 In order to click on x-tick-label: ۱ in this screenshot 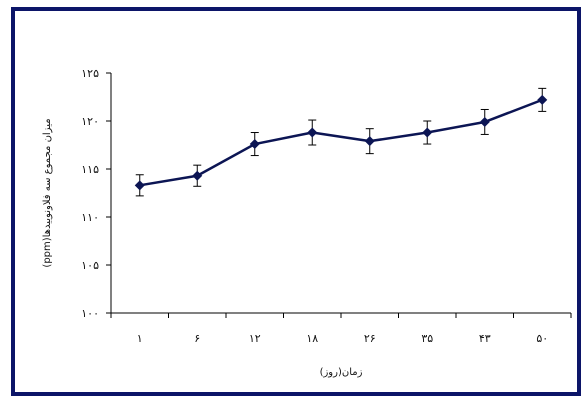, I will do `click(140, 338)`.